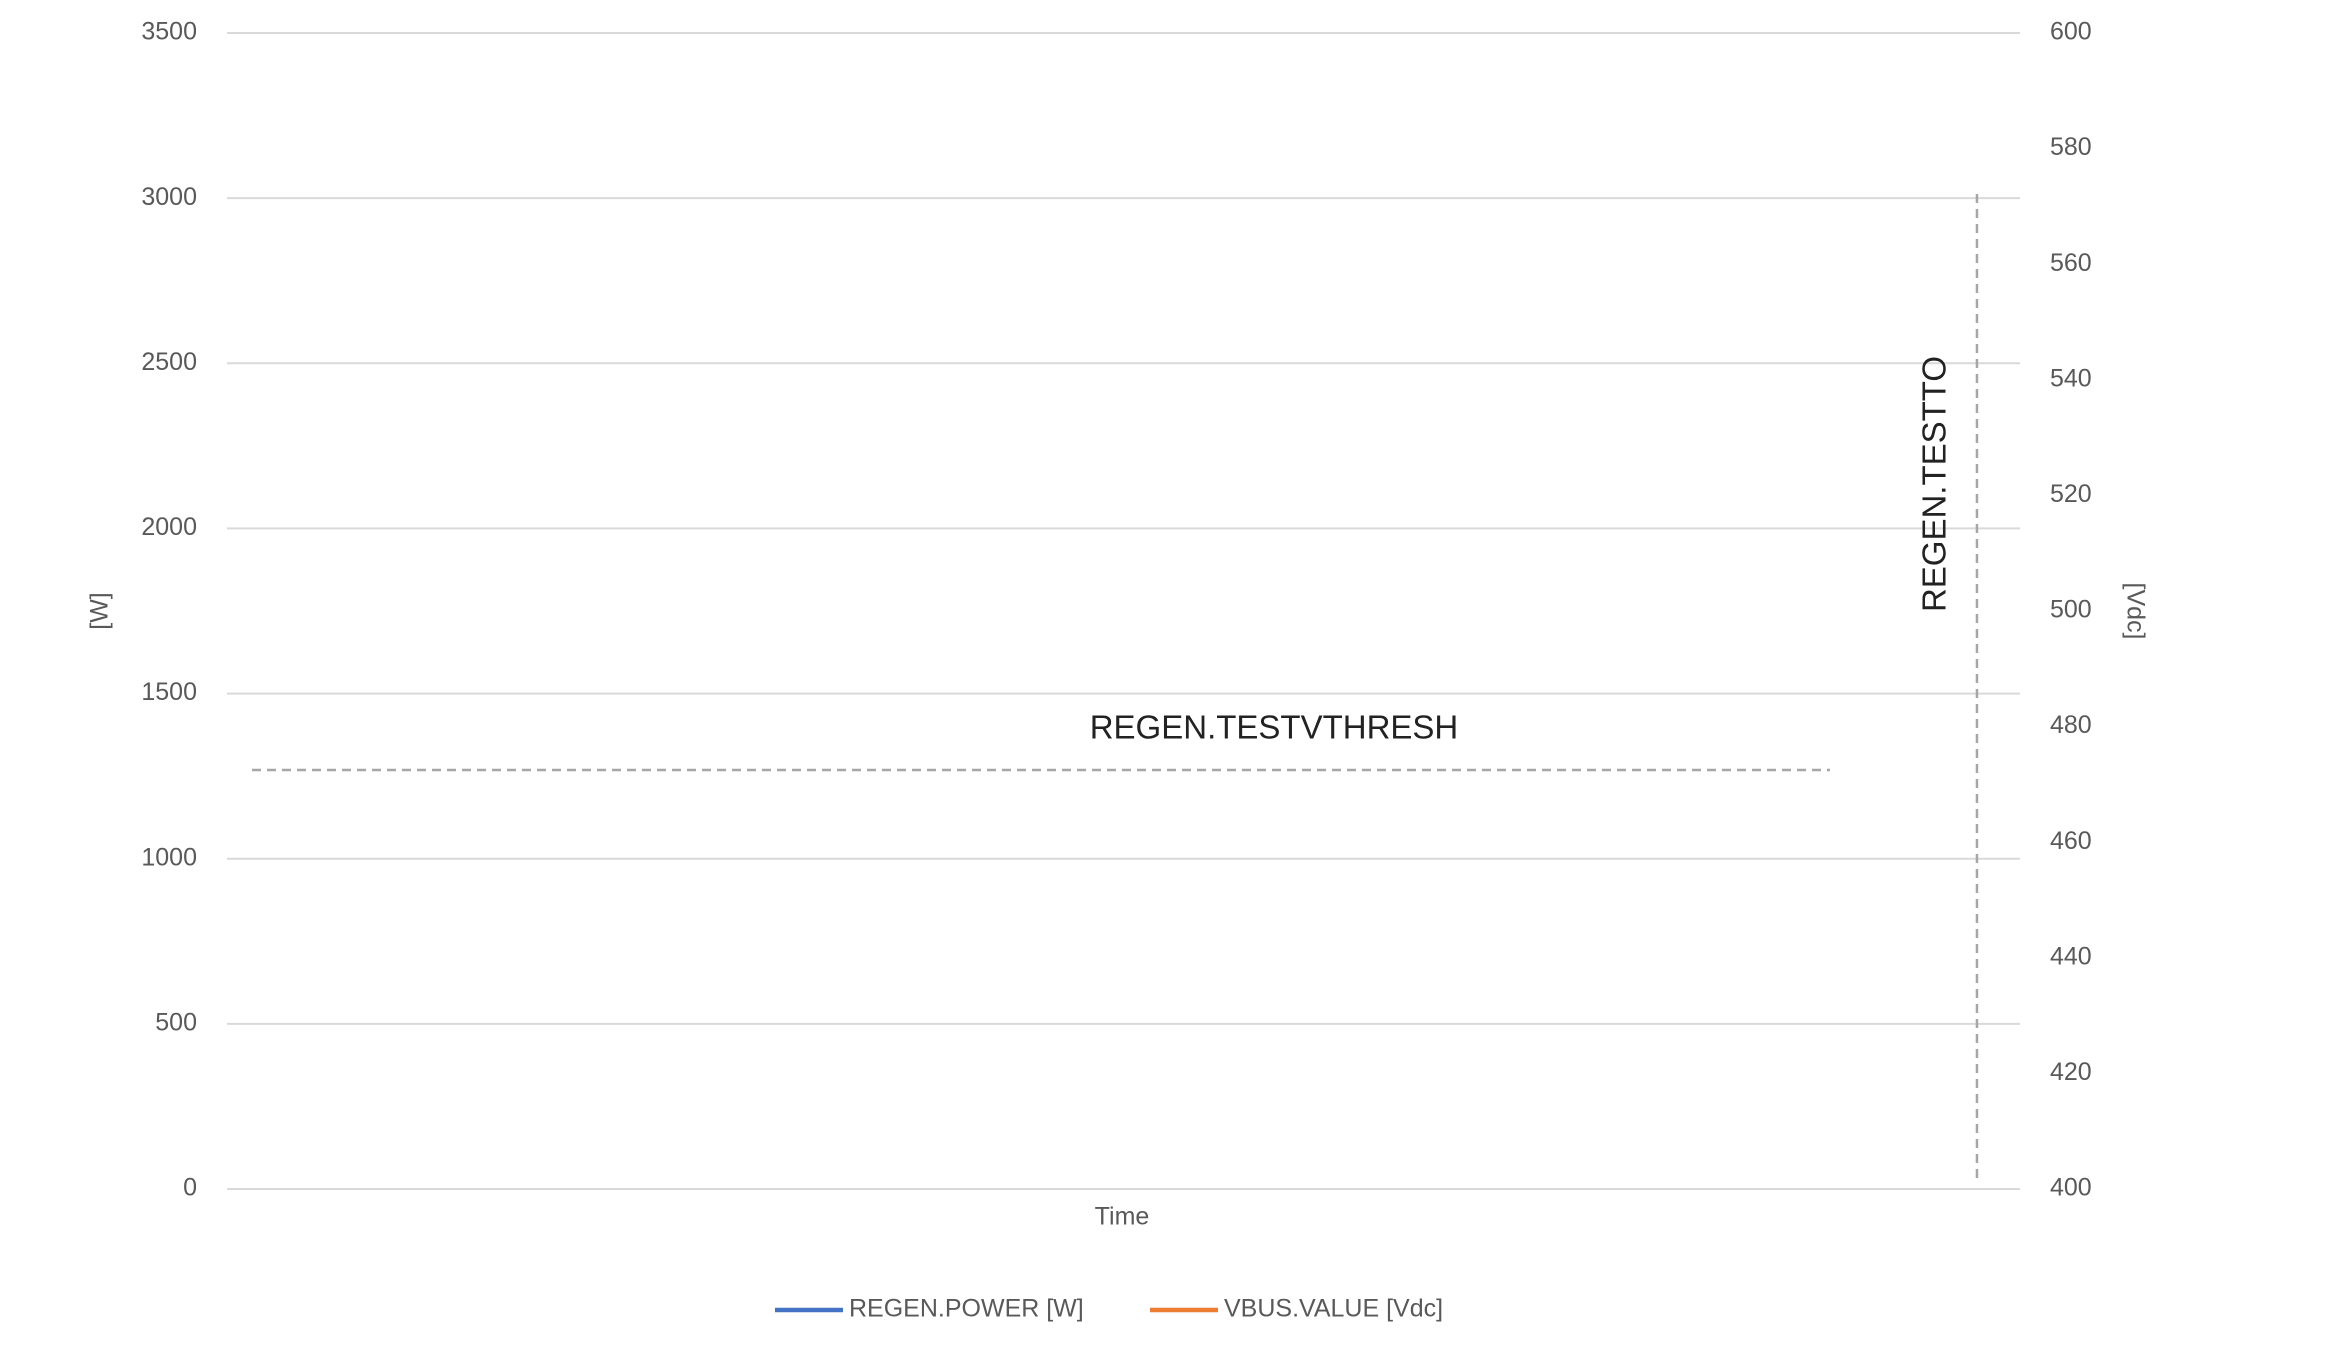 The image size is (2342, 1356). What do you see at coordinates (2071, 263) in the screenshot?
I see `y2-tick-label: 560` at bounding box center [2071, 263].